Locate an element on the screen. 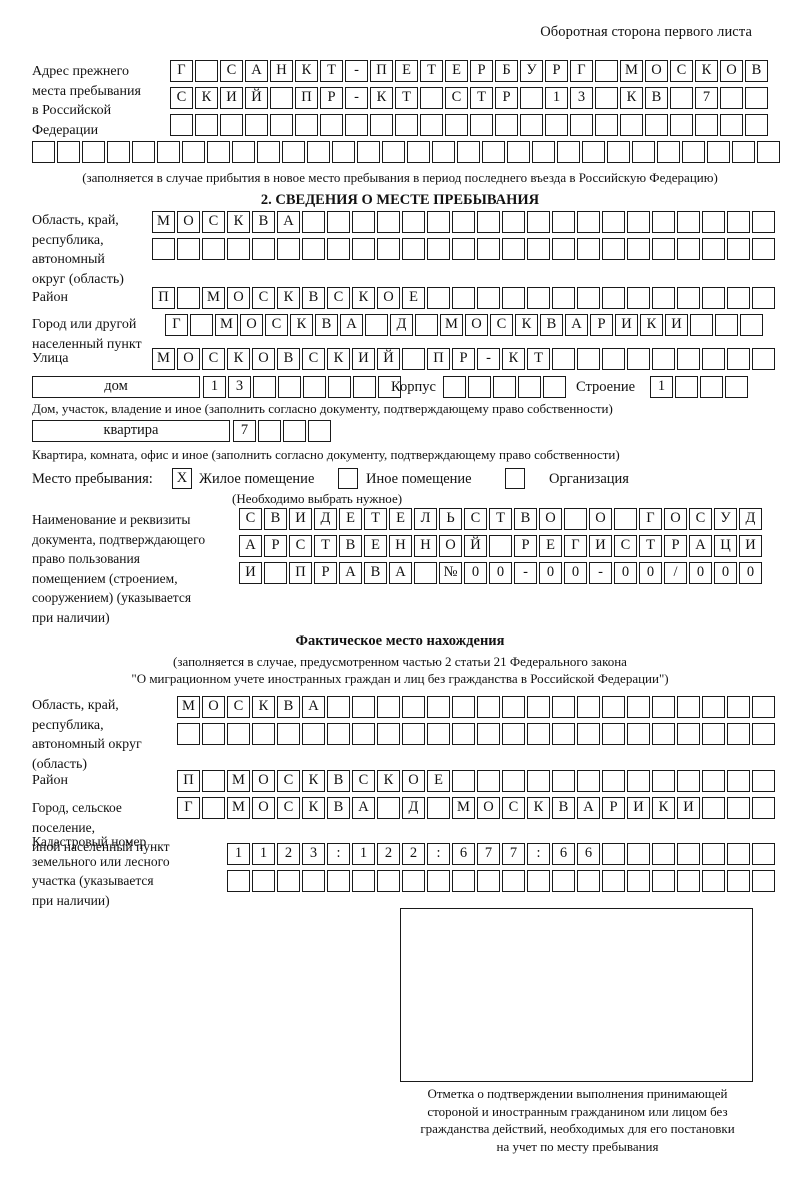 The width and height of the screenshot is (800, 1180). char-cell: / is located at coordinates (675, 573).